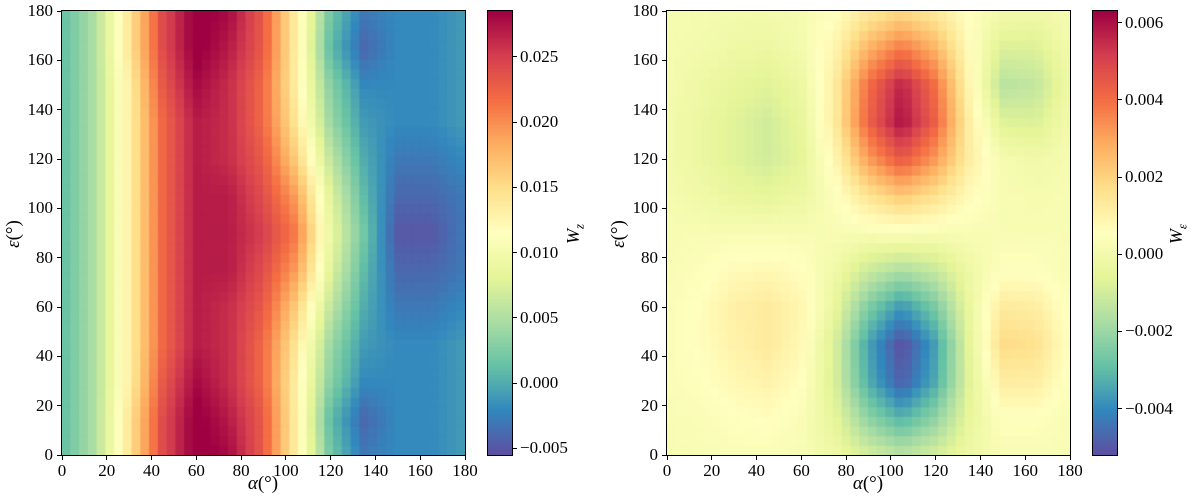 Image resolution: width=1200 pixels, height=498 pixels. Describe the element at coordinates (539, 121) in the screenshot. I see `colorbar-tick-label: 0.020` at that location.